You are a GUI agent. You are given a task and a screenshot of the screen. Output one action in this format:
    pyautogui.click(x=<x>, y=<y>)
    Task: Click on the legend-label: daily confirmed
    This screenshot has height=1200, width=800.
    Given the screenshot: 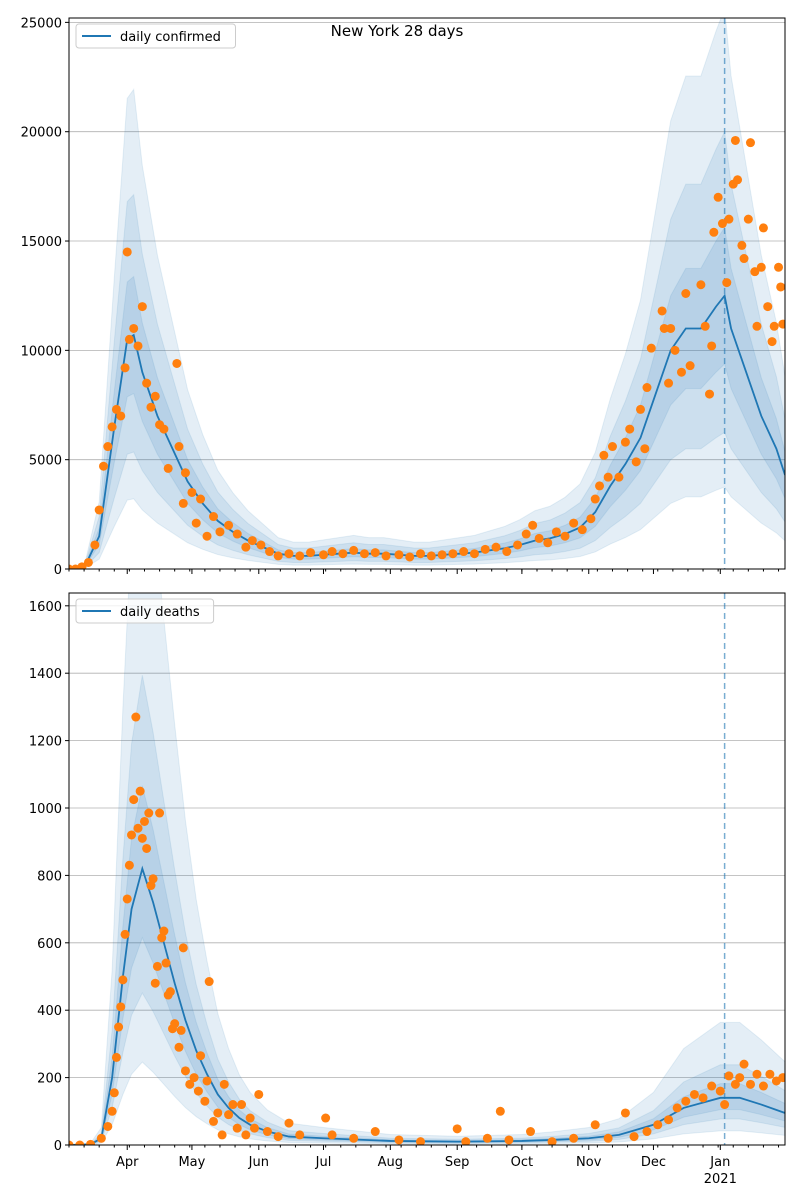 What is the action you would take?
    pyautogui.click(x=170, y=37)
    